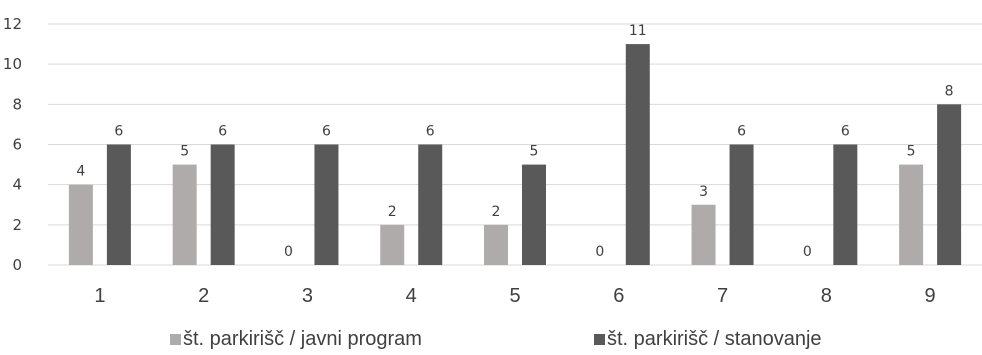  What do you see at coordinates (302, 339) in the screenshot?
I see `legend-label: št. parkirišč / javni program` at bounding box center [302, 339].